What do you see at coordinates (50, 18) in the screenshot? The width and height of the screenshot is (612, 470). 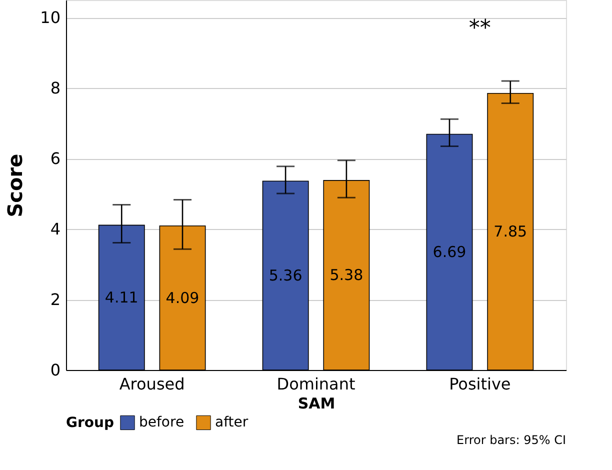 I see `y-tick-label: 10` at bounding box center [50, 18].